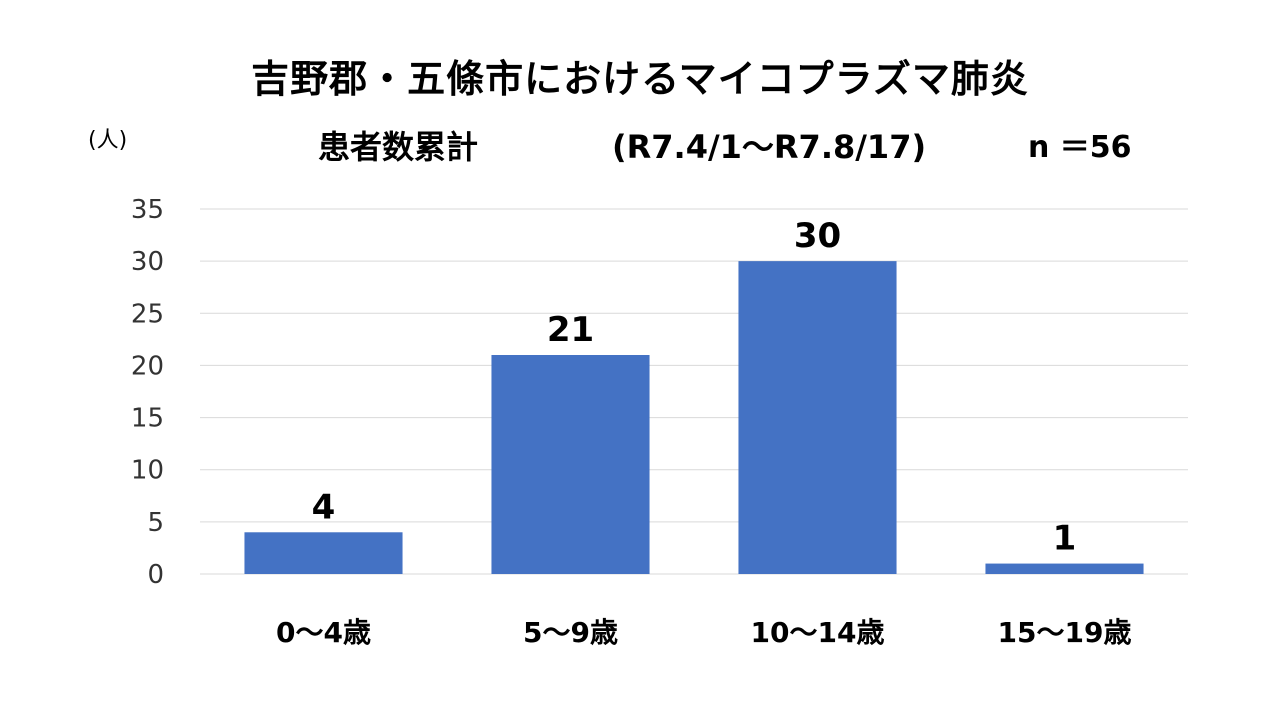 Image resolution: width=1280 pixels, height=720 pixels. Describe the element at coordinates (769, 147) in the screenshot. I see `chart-period: (R7.4/1～R7.8/17)` at that location.